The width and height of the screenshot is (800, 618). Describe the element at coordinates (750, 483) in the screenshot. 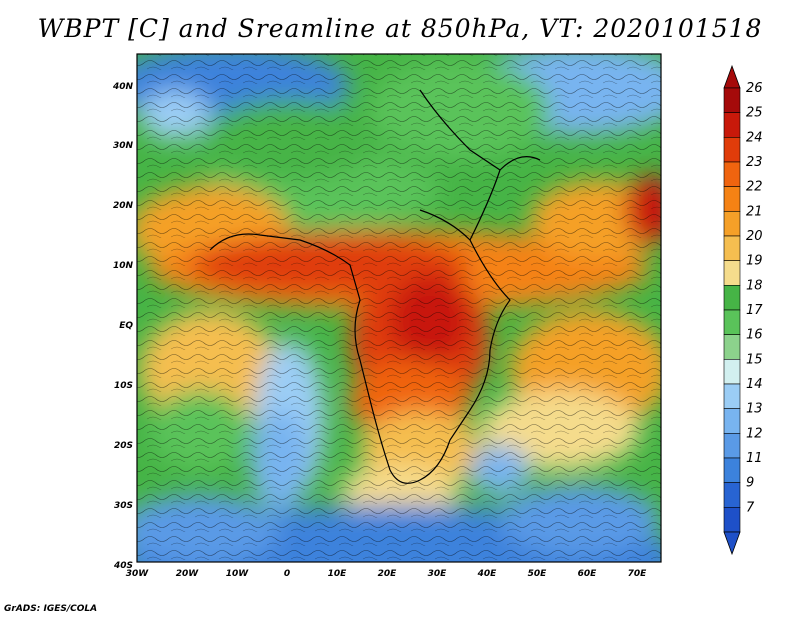

I see `colorbar-label: 9` at that location.